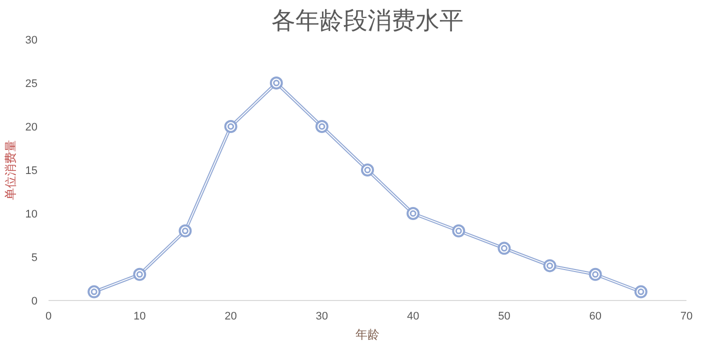  Describe the element at coordinates (48, 316) in the screenshot. I see `x-tick-label: 0` at that location.